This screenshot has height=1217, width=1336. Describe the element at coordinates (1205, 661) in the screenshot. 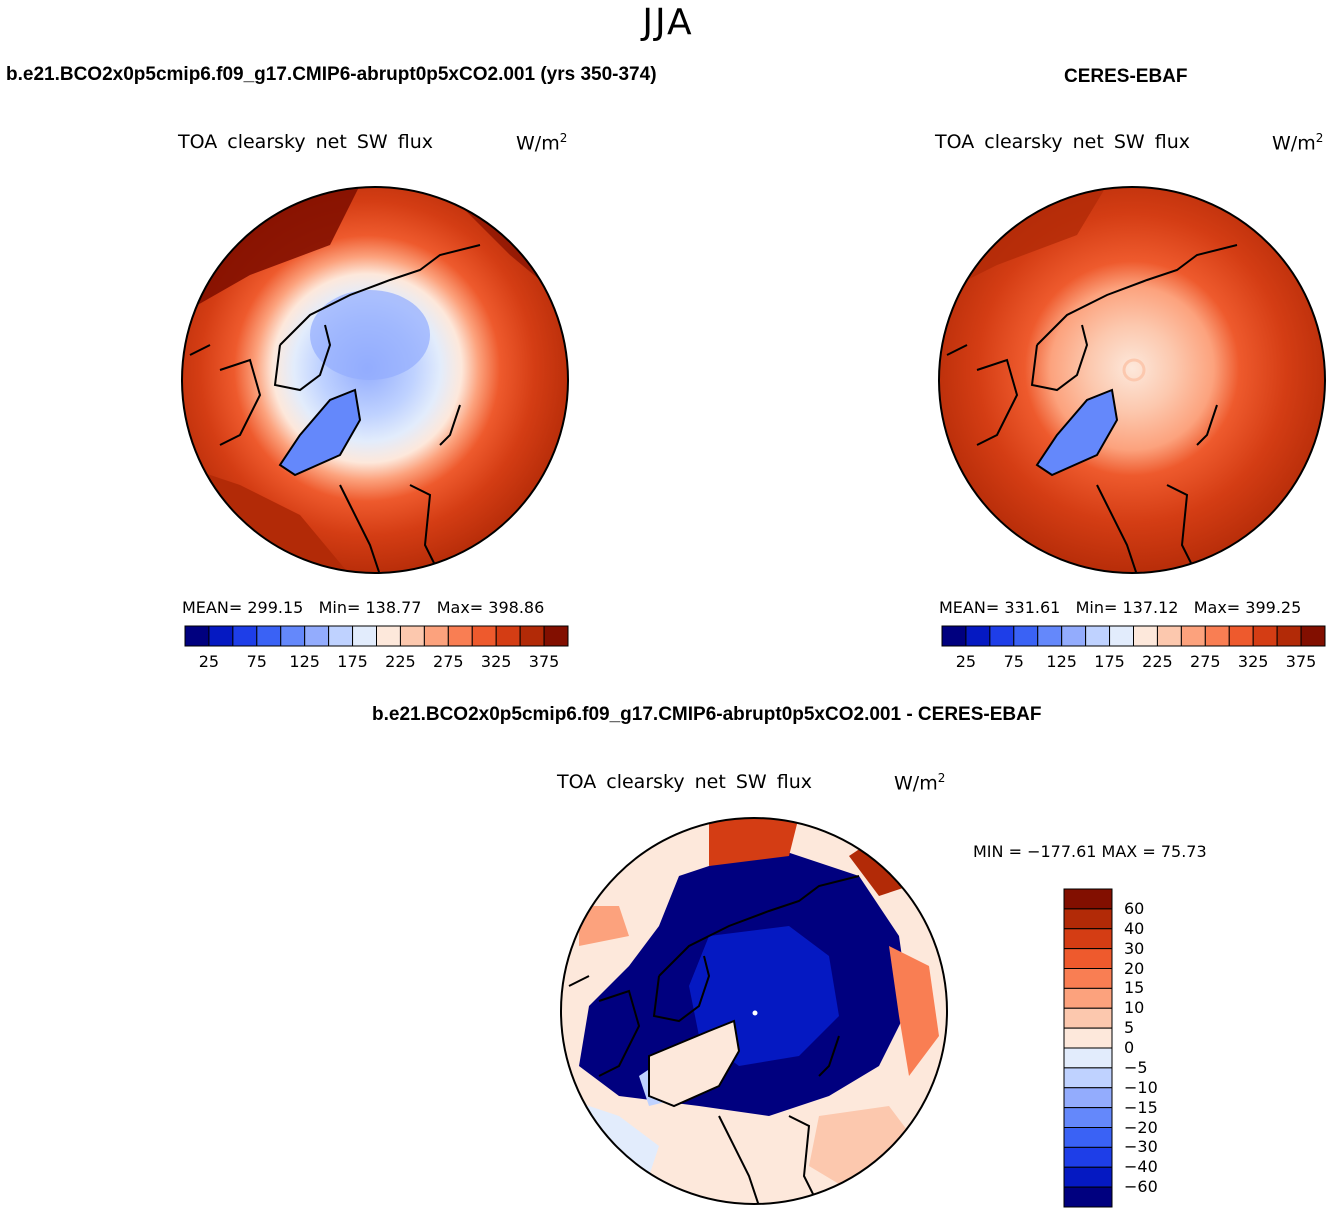

I see `obs-colorbar-tick-label: 275` at that location.